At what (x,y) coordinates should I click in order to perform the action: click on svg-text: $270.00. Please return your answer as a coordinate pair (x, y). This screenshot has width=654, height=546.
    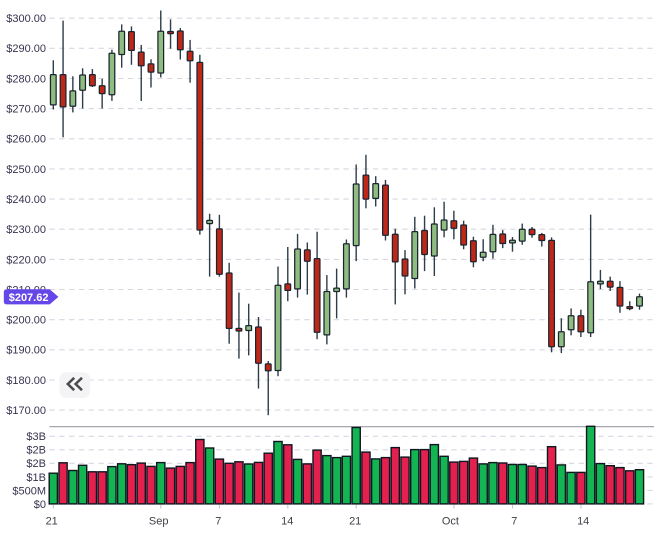
    Looking at the image, I should click on (26, 110).